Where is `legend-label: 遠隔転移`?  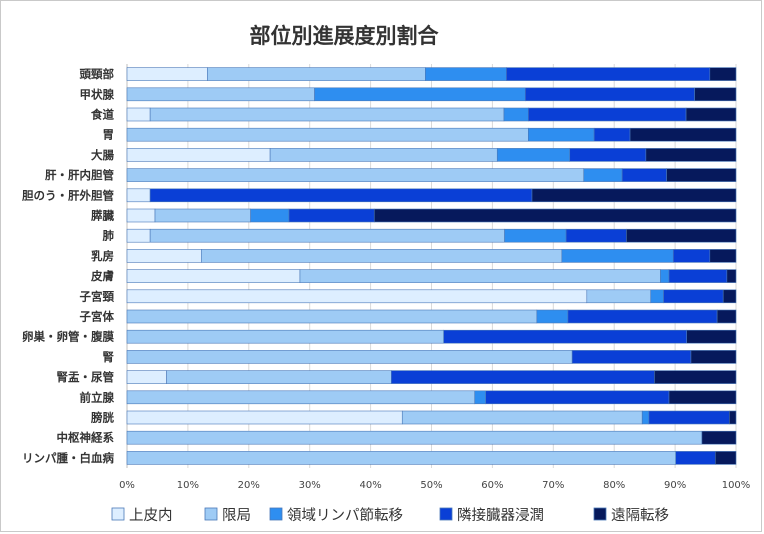 legend-label: 遠隔転移 is located at coordinates (640, 515).